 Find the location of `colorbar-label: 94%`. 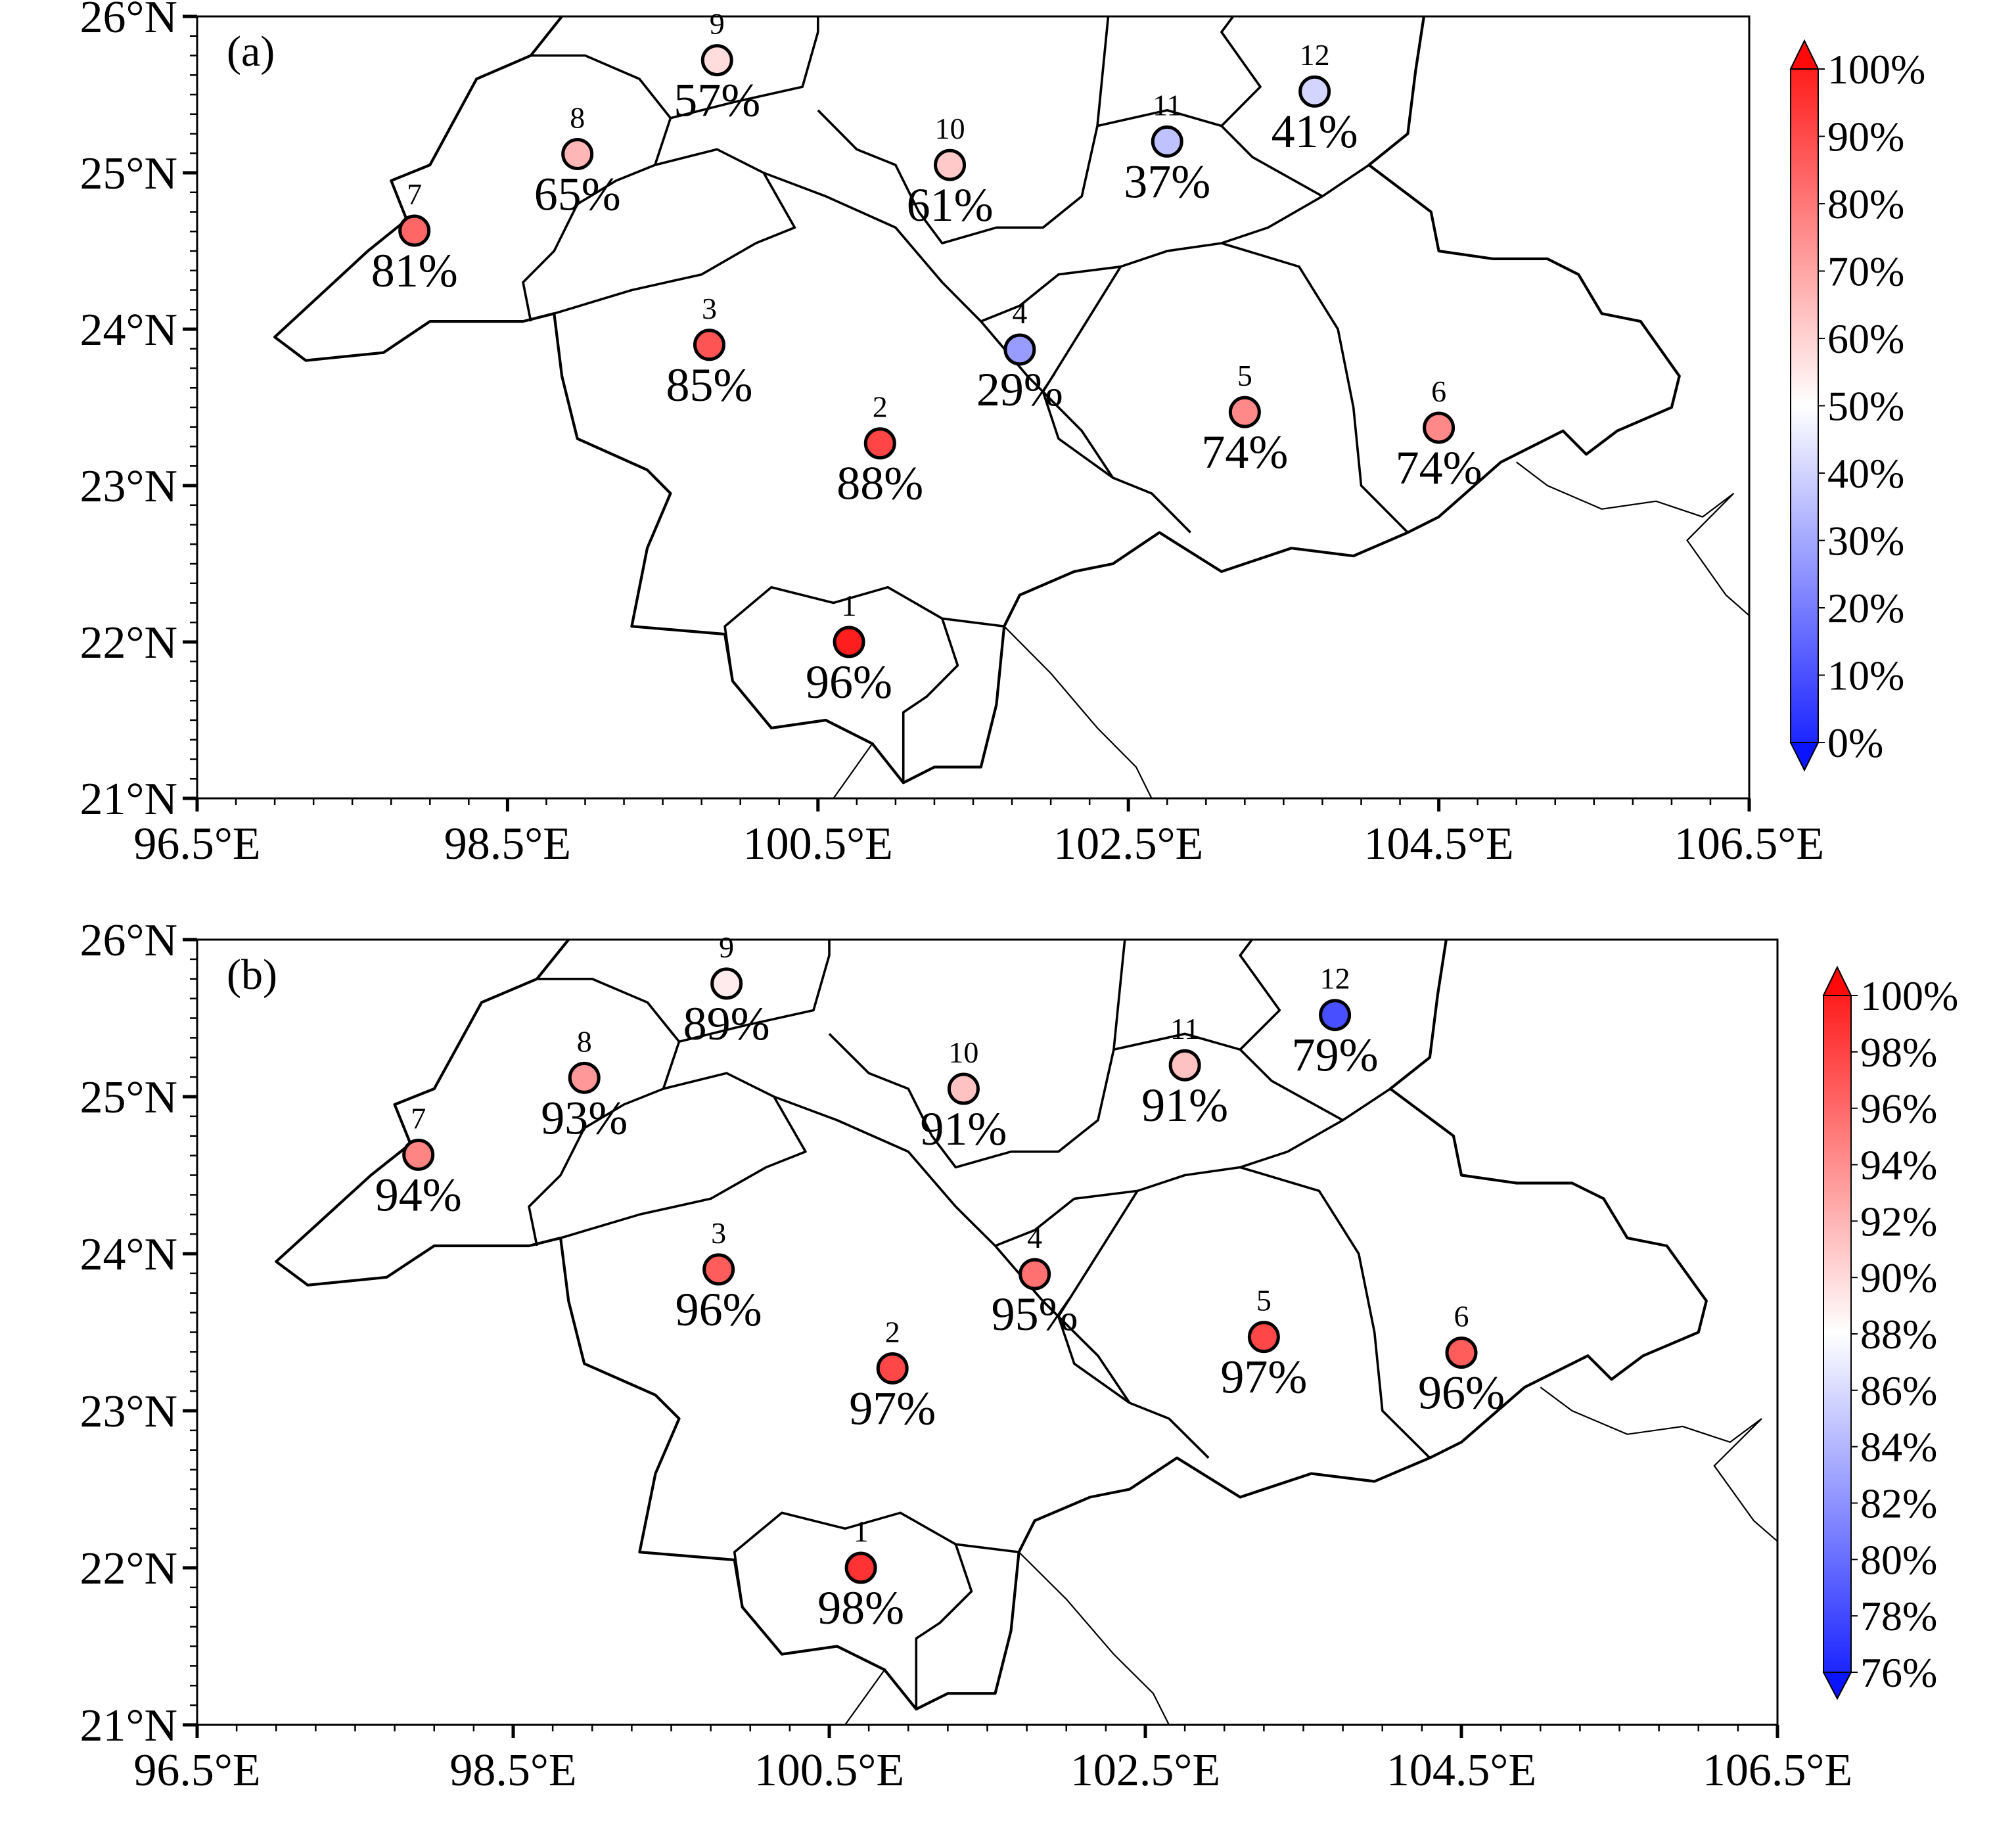

colorbar-label: 94% is located at coordinates (1898, 1165).